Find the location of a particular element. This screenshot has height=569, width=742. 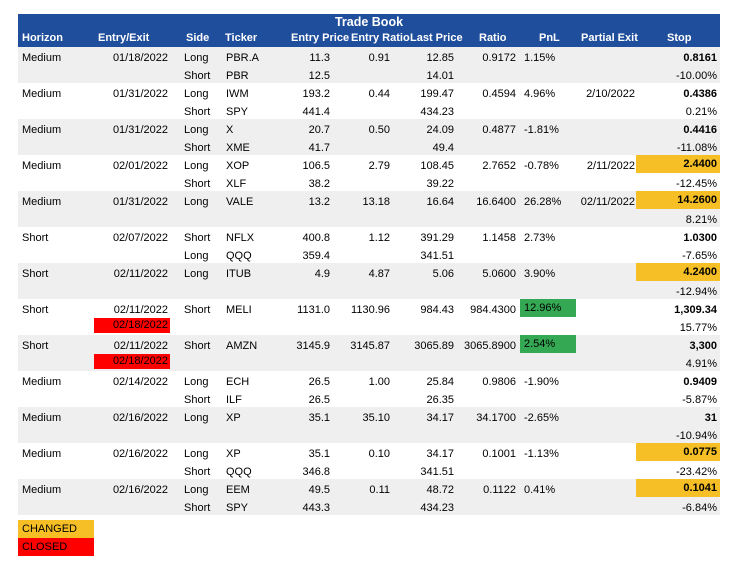

ratio-cell: 0.9172 is located at coordinates (499, 58).